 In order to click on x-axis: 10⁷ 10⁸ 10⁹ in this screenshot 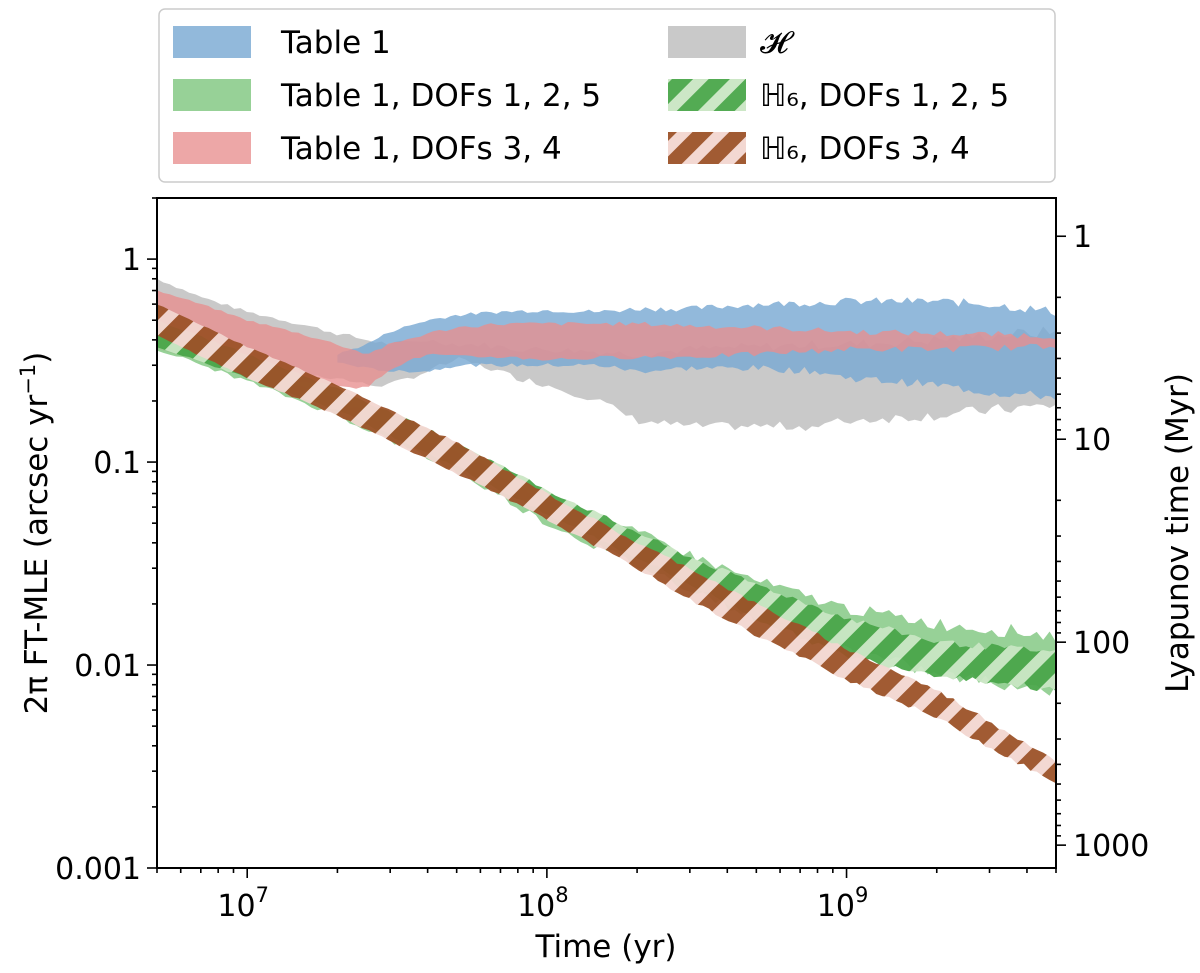, I will do `click(606, 896)`.